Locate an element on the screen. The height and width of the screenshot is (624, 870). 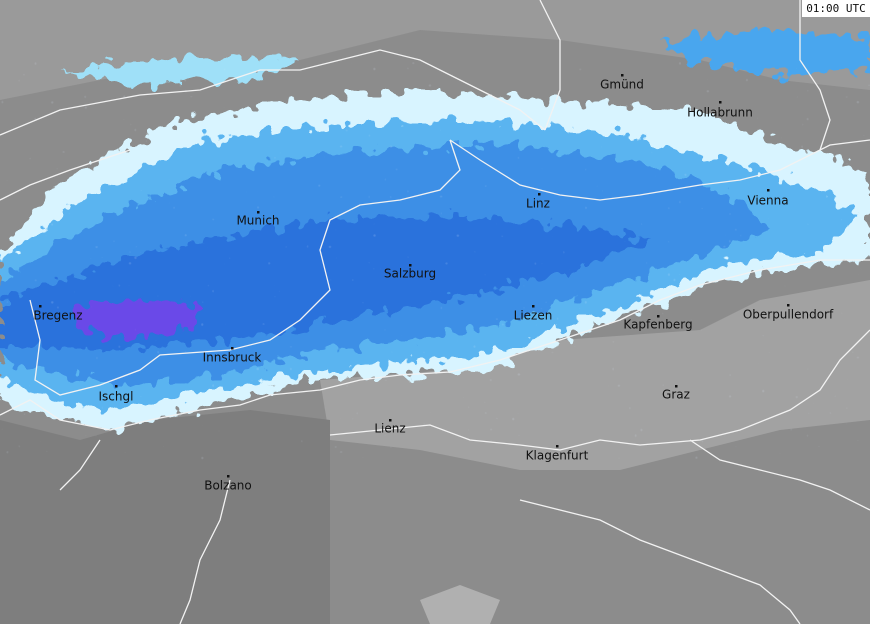
city-label: Bregenz is located at coordinates (57, 316).